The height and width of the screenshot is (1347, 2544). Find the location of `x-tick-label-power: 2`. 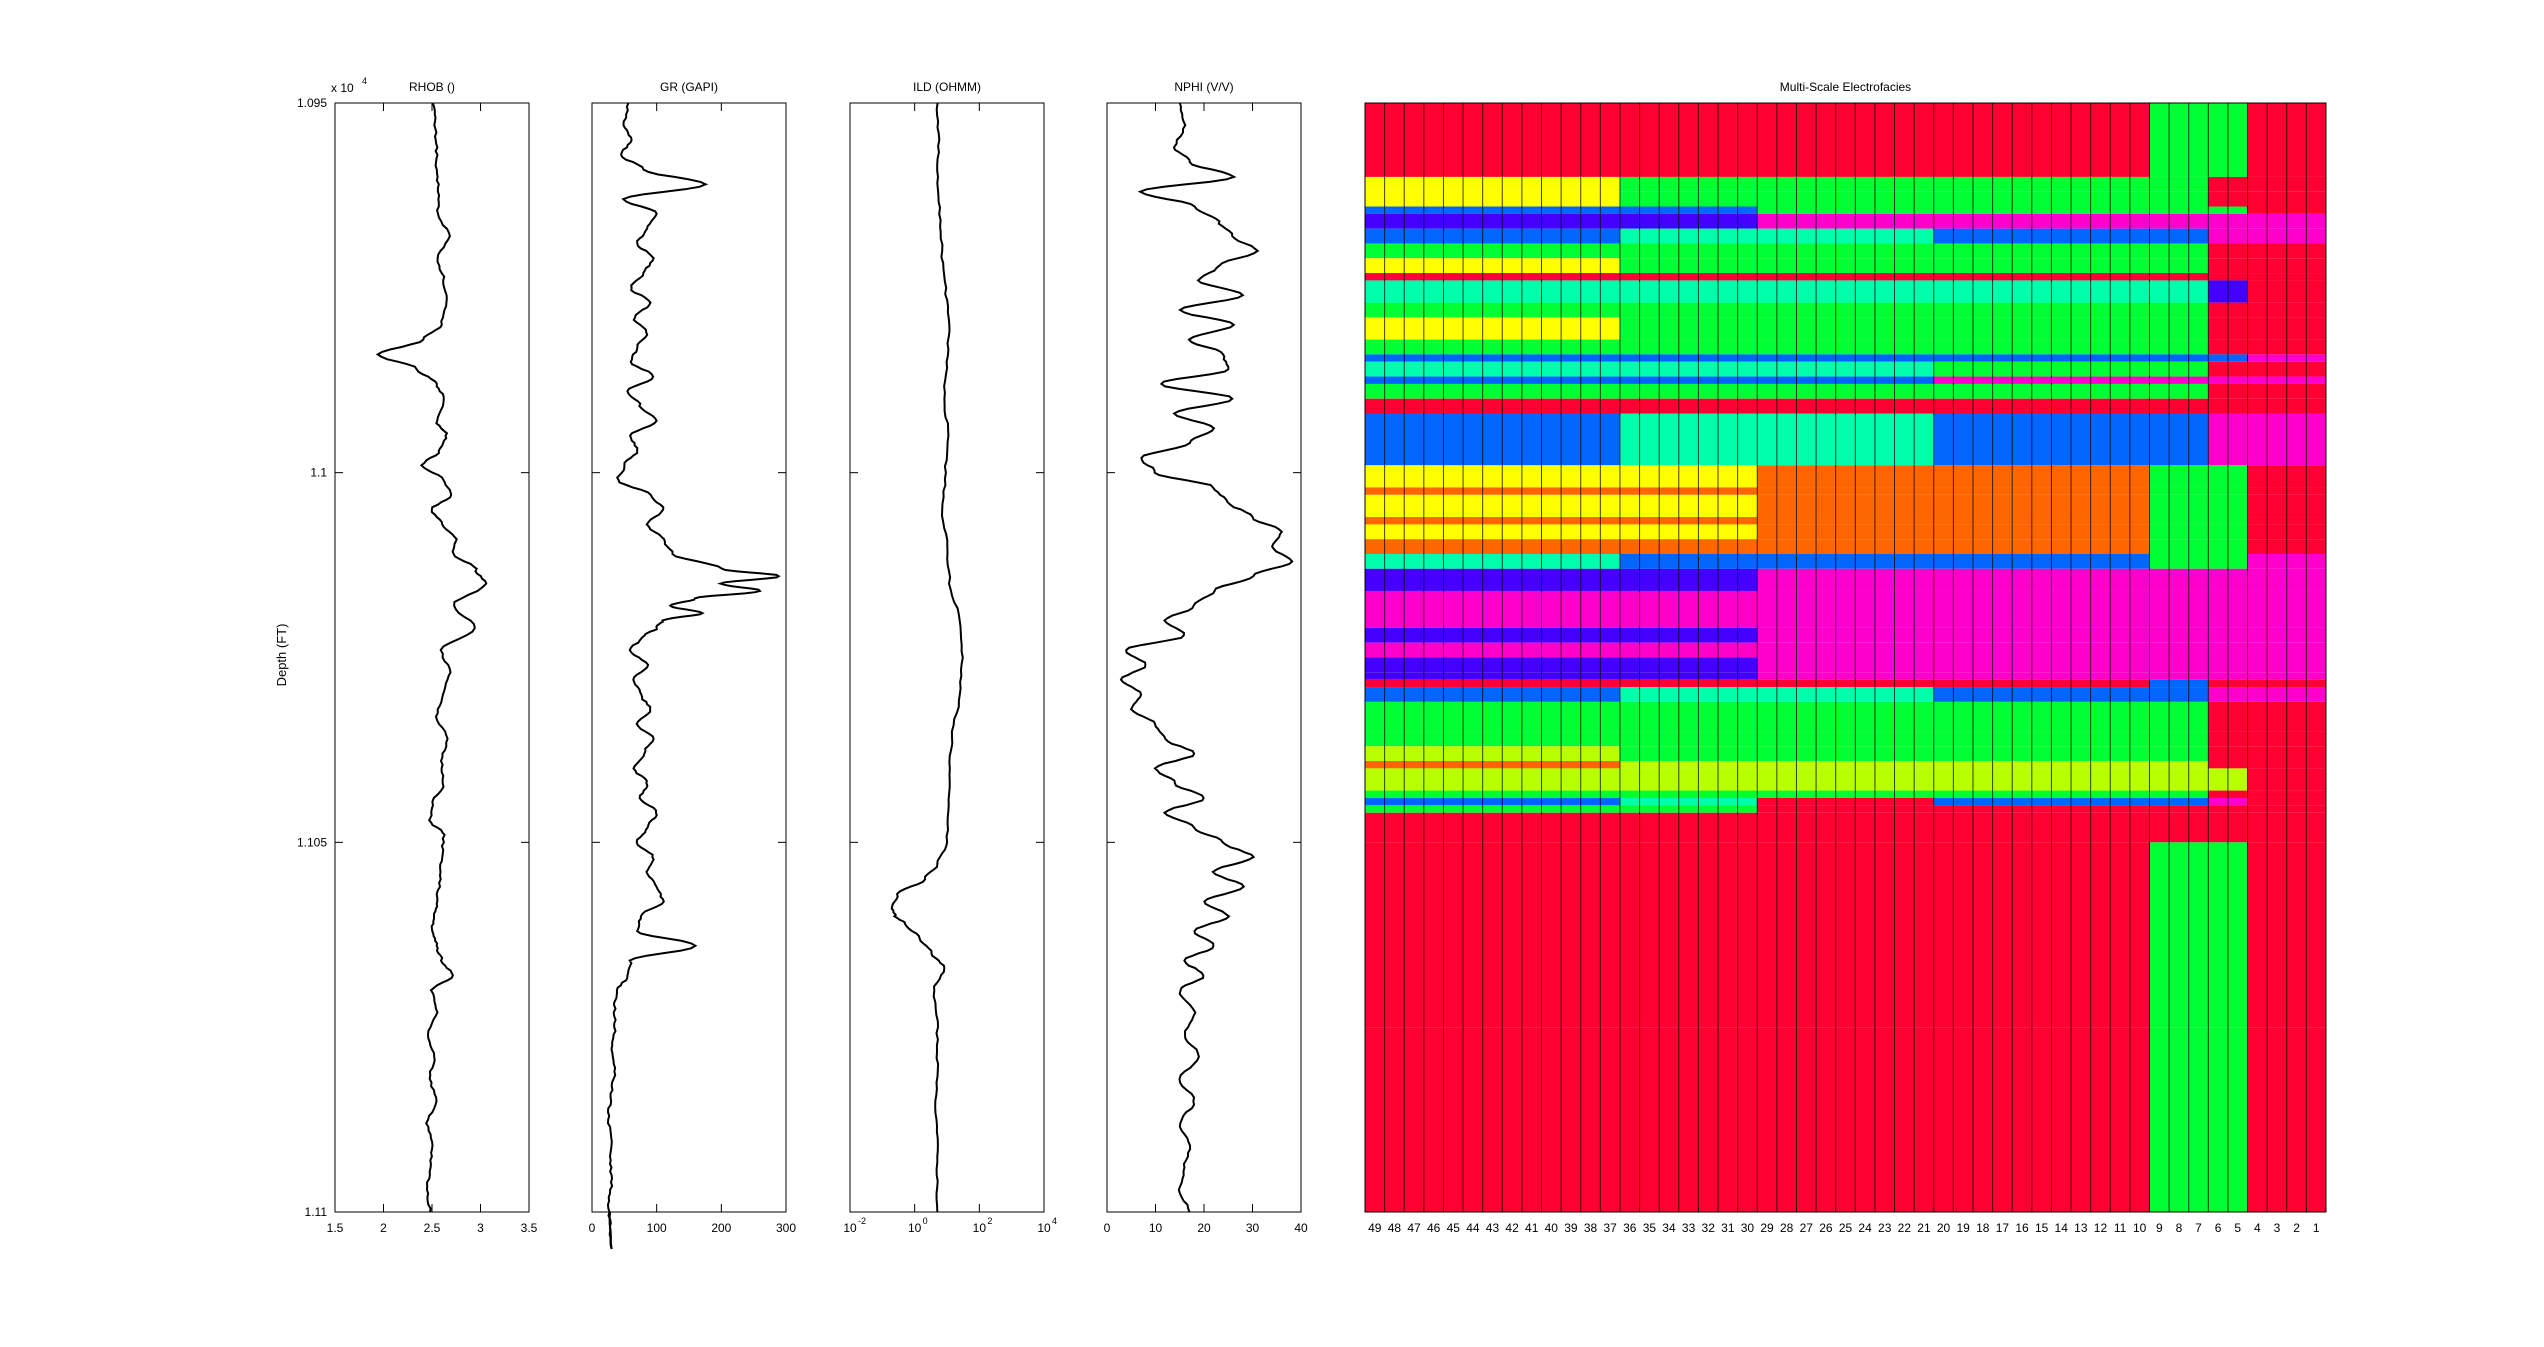

x-tick-label-power: 2 is located at coordinates (989, 1221).